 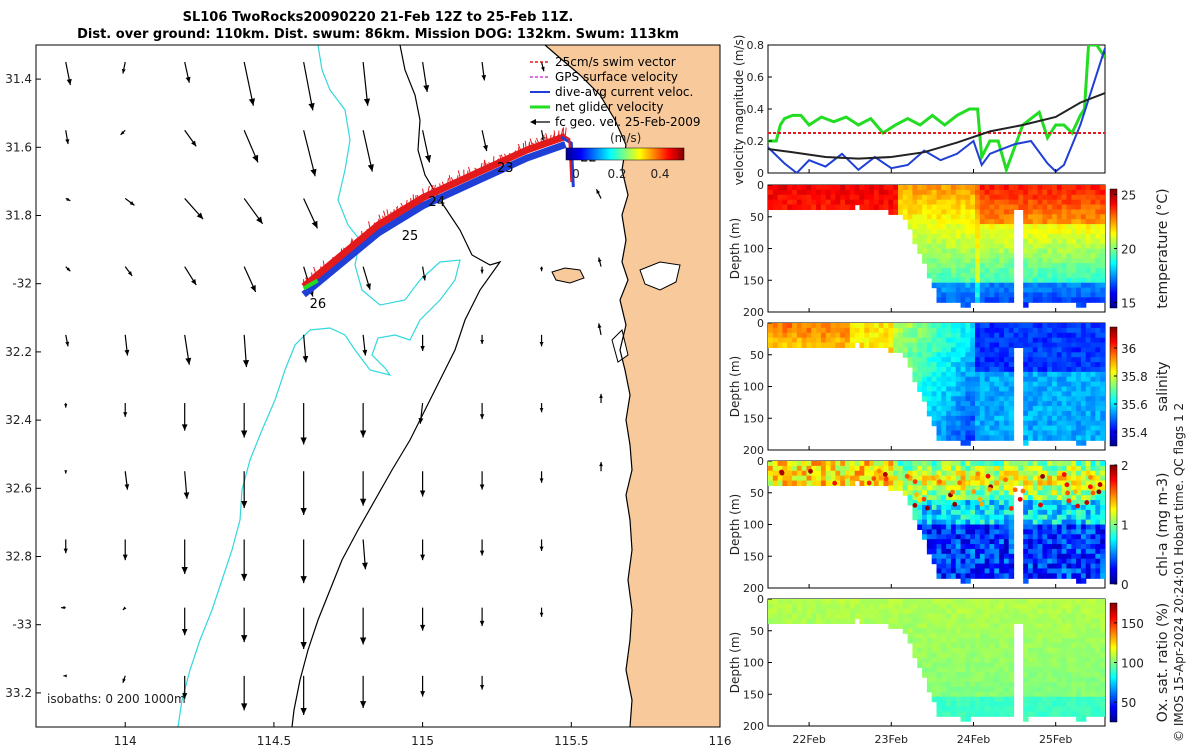 I want to click on section-ytick-label: 200, so click(x=753, y=450).